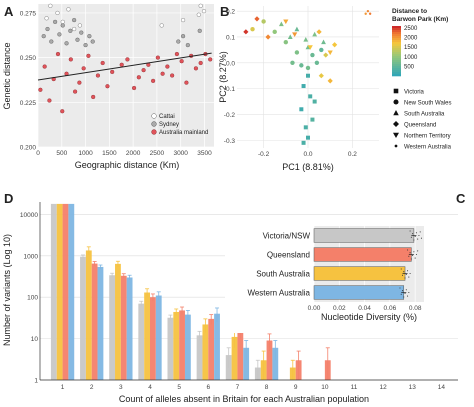 This screenshot has width=474, height=407. Describe the element at coordinates (365, 13) in the screenshot. I see `panel-b-point-dot` at that location.